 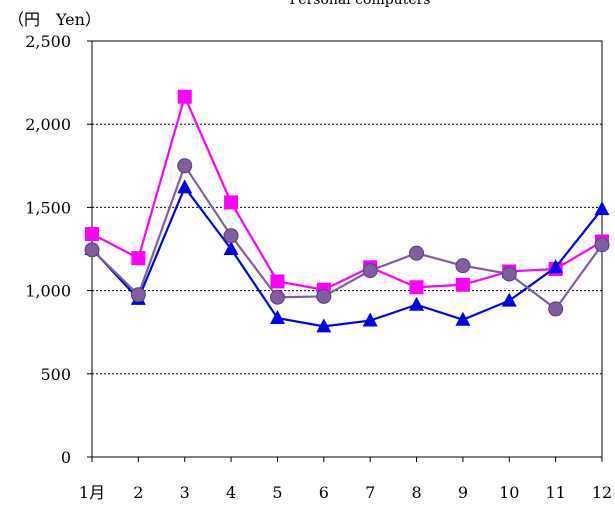 What do you see at coordinates (602, 492) in the screenshot?
I see `x-tick-label: 12` at bounding box center [602, 492].